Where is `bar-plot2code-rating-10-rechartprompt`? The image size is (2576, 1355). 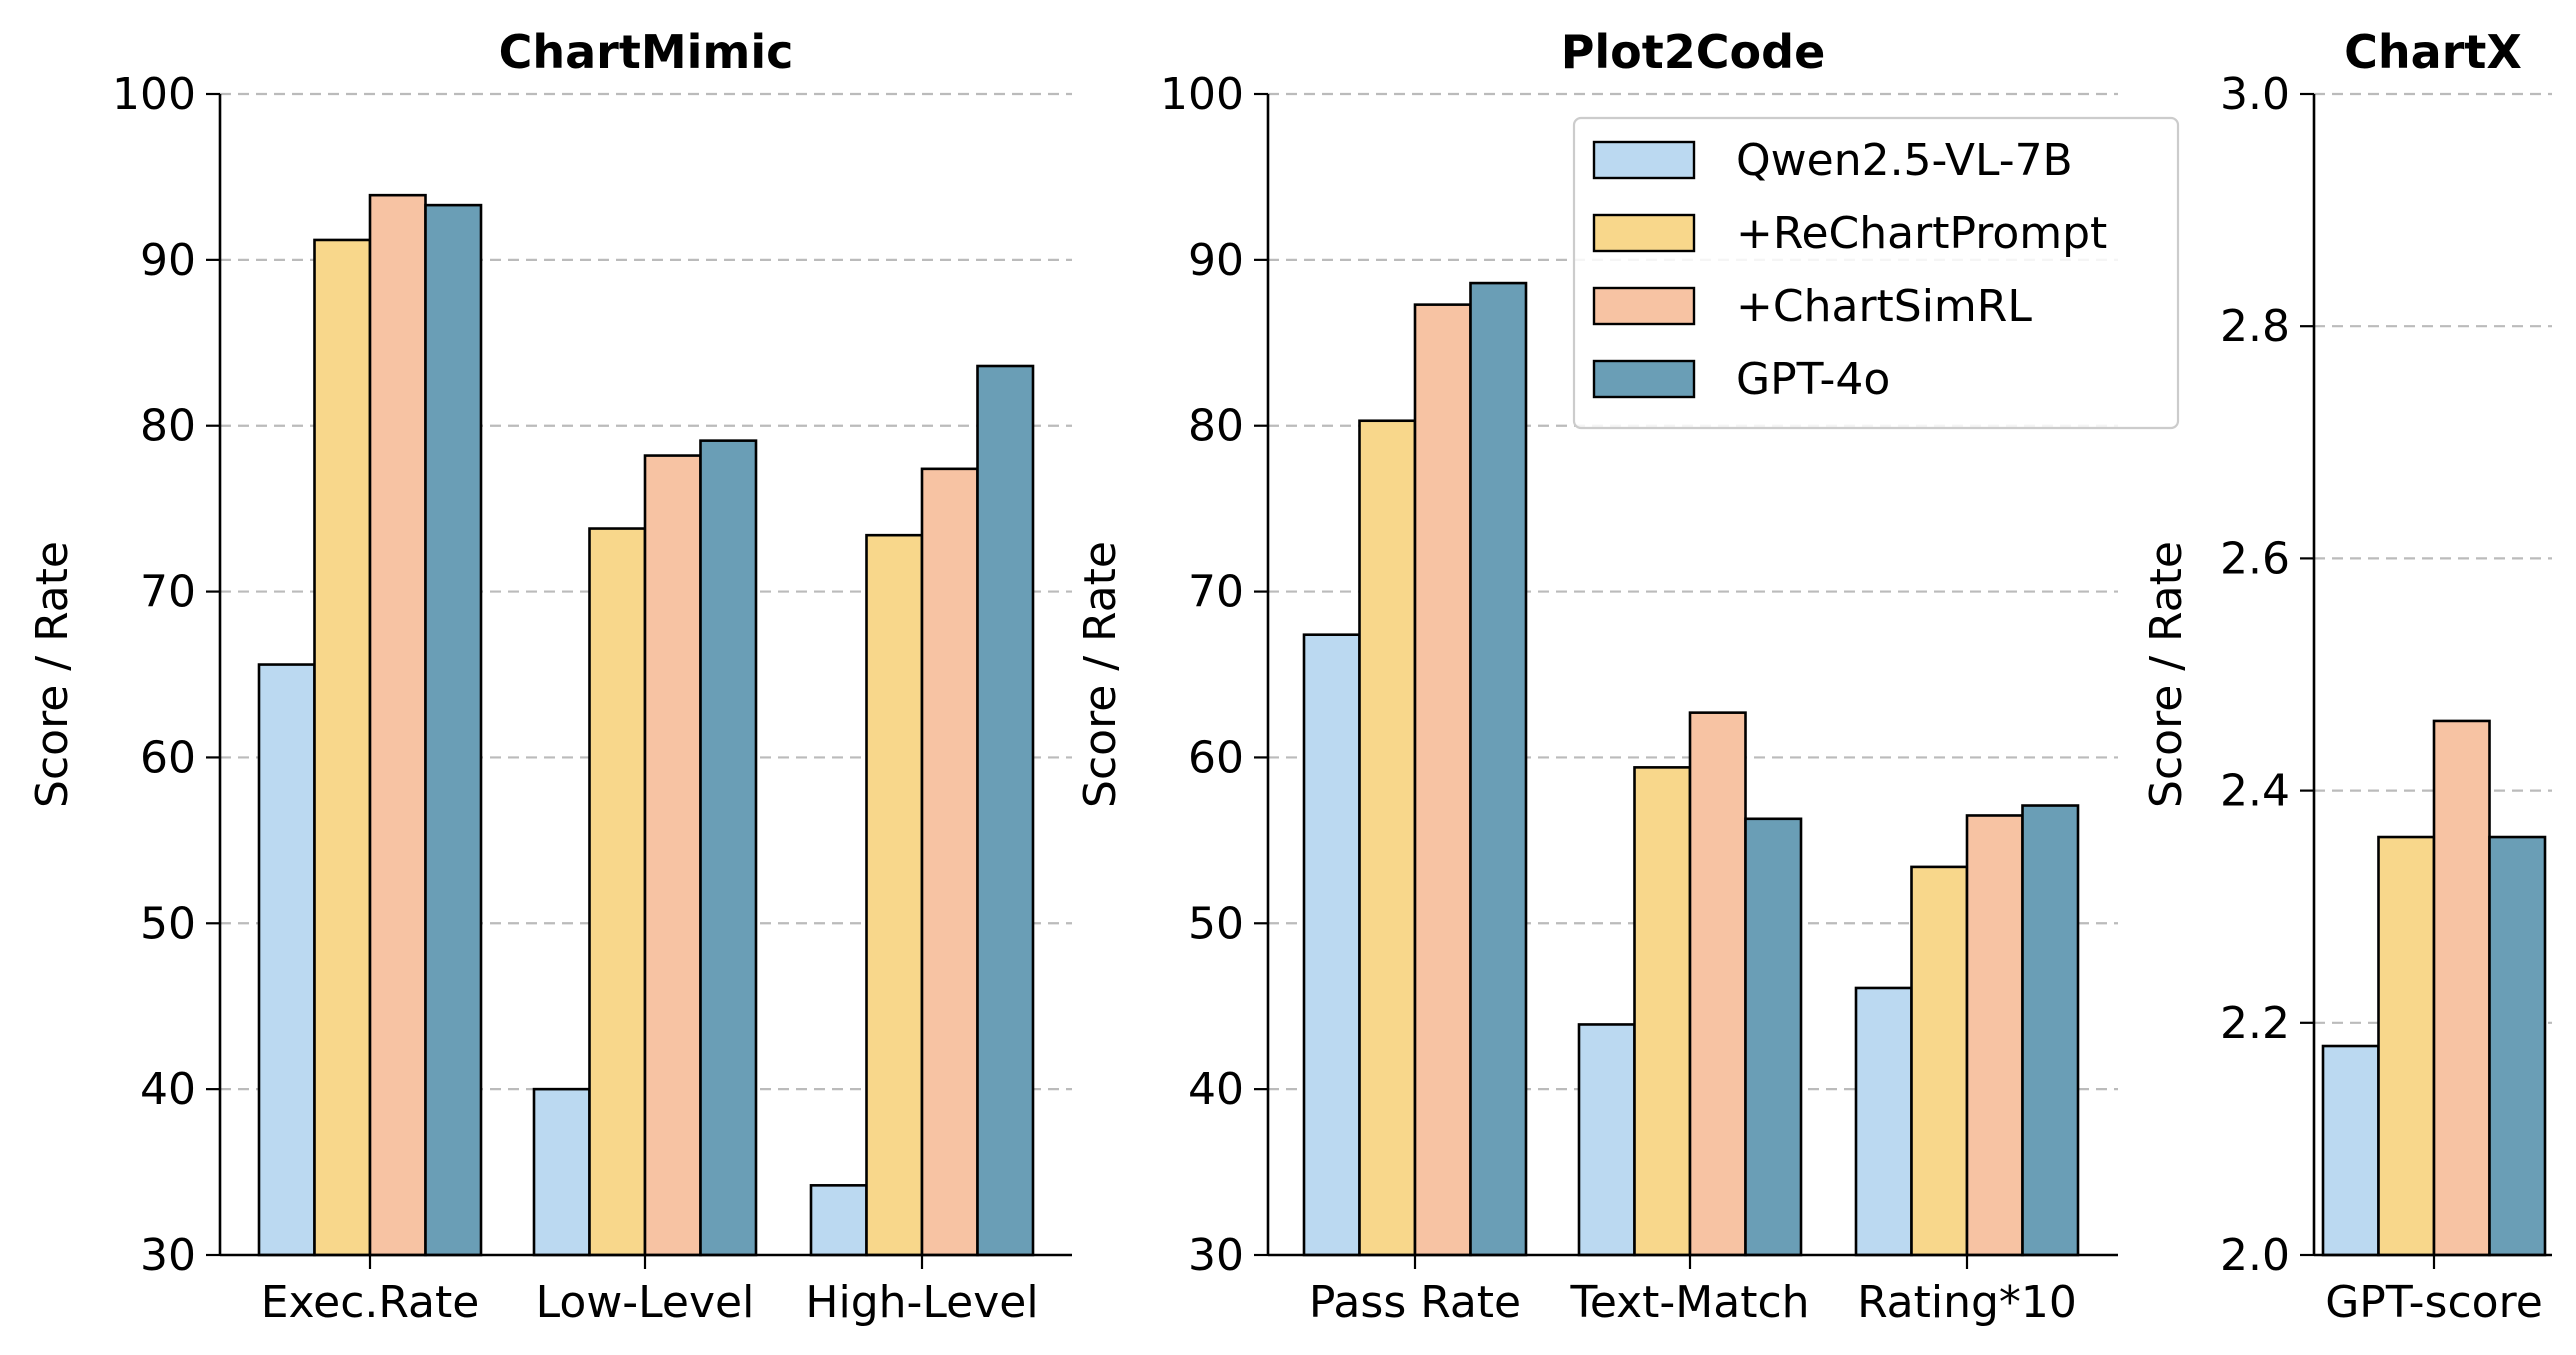 bar-plot2code-rating-10-rechartprompt is located at coordinates (1939, 1061).